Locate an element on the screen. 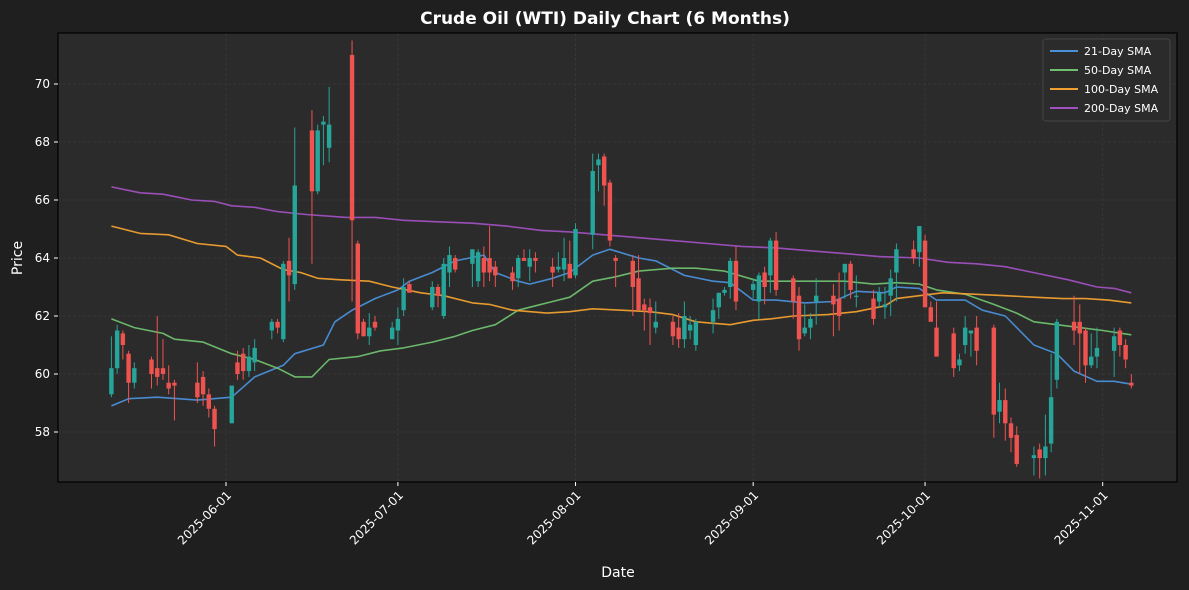 The image size is (1189, 590). legend-label-sma200: 200-Day SMA is located at coordinates (1121, 108).